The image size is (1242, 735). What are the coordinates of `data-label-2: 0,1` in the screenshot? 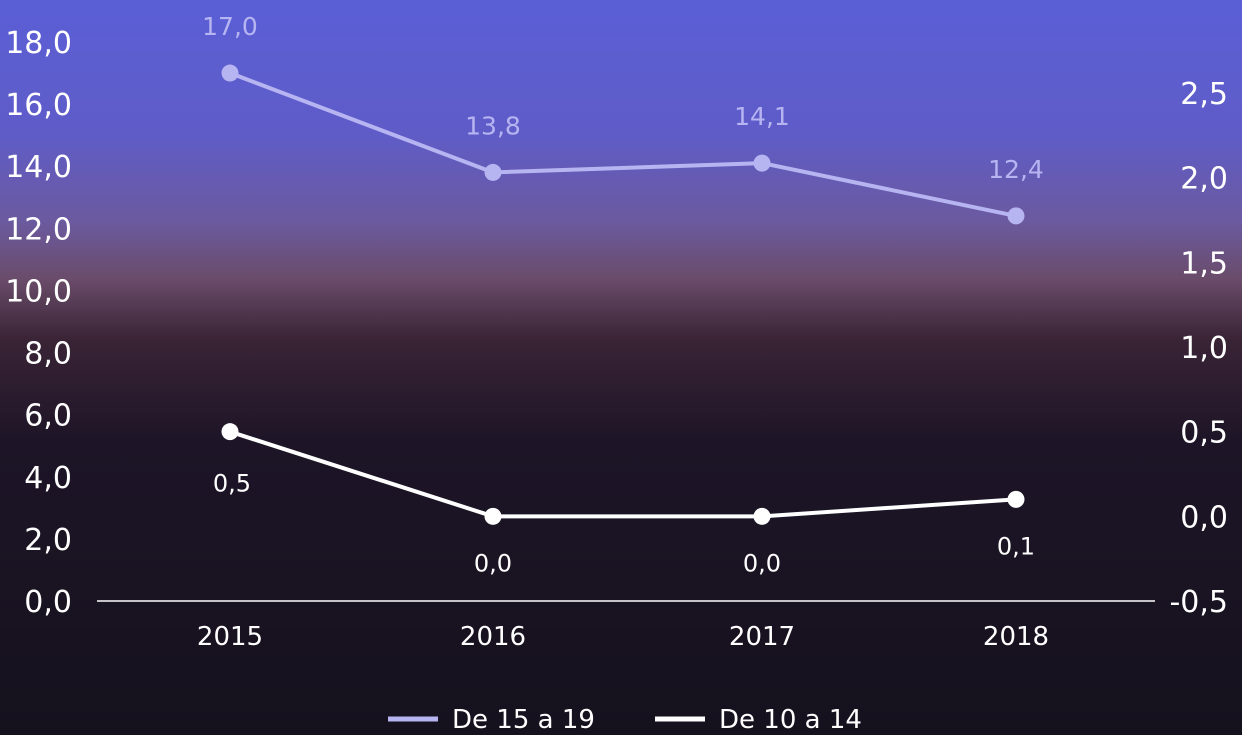 It's located at (1016, 546).